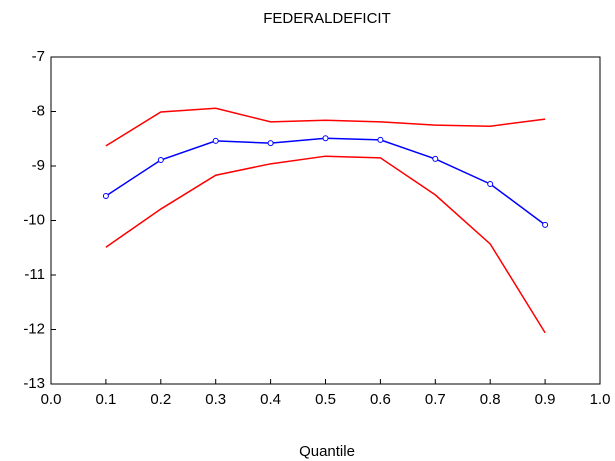  Describe the element at coordinates (34, 383) in the screenshot. I see `y-tick-label: -13` at that location.